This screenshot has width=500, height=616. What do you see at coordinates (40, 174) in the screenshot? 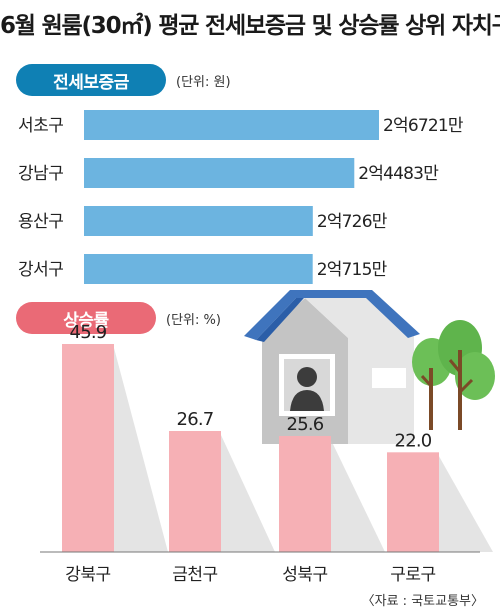
I see `deposit-category-label: 강남구` at bounding box center [40, 174].